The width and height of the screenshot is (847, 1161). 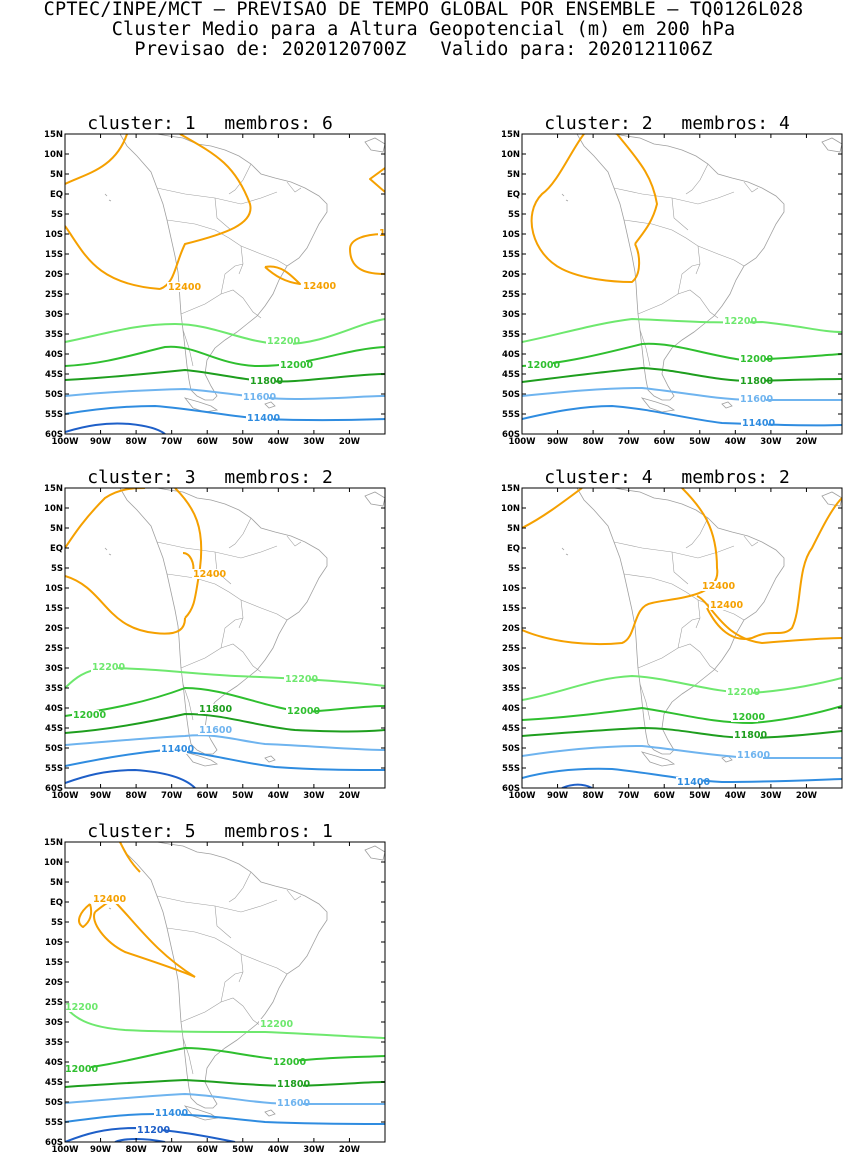 I want to click on lon-tick-label: 50W, so click(x=243, y=442).